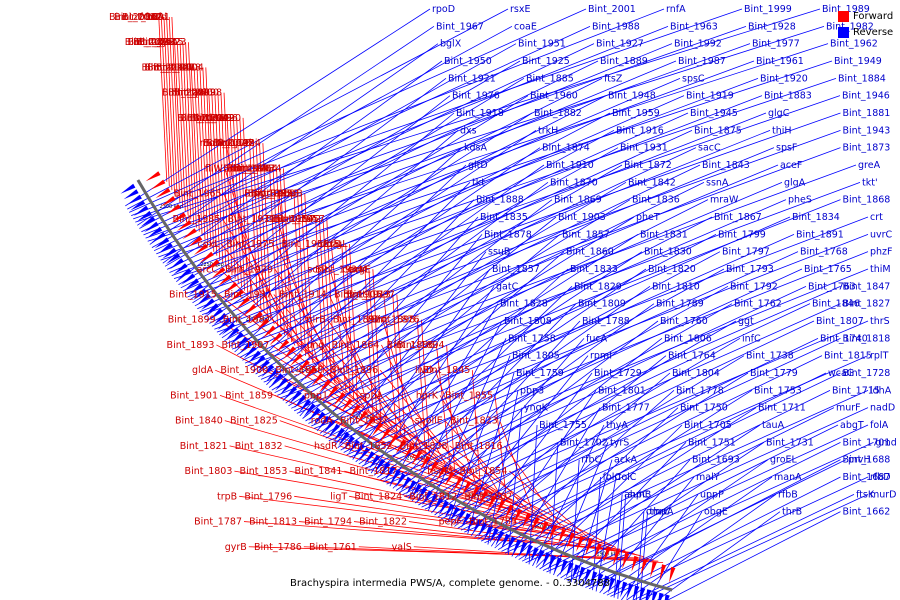  What do you see at coordinates (716, 460) in the screenshot?
I see `reverse-gene-label: Bint_1693` at bounding box center [716, 460].